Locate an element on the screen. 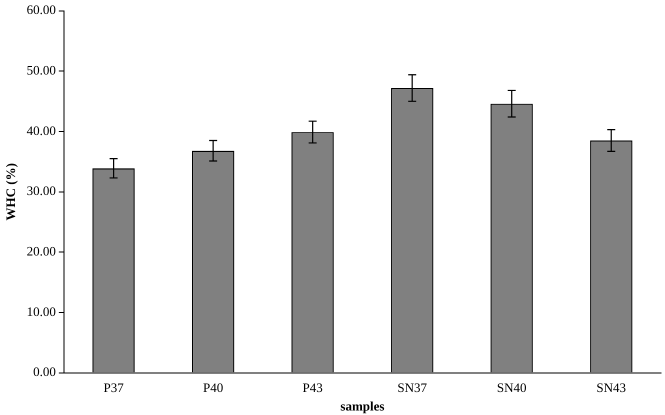 The image size is (665, 415). y-tick-label: 30.00 is located at coordinates (41, 190).